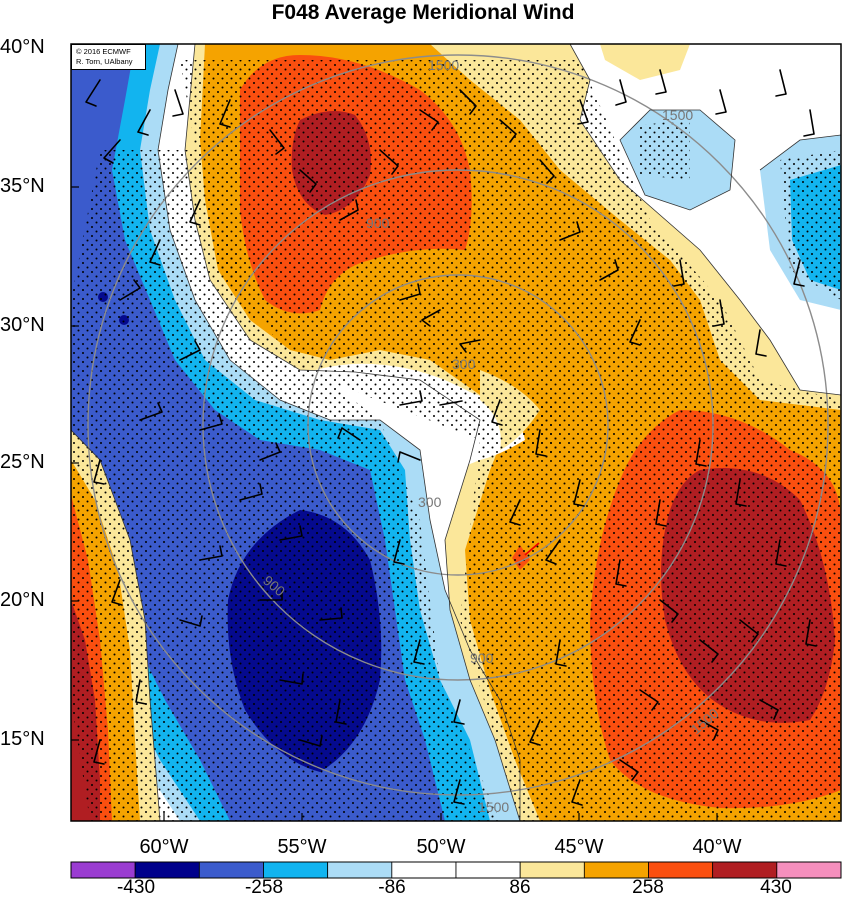 Image resolution: width=846 pixels, height=900 pixels. What do you see at coordinates (22, 600) in the screenshot?
I see `lat-label-20n: 20°N` at bounding box center [22, 600].